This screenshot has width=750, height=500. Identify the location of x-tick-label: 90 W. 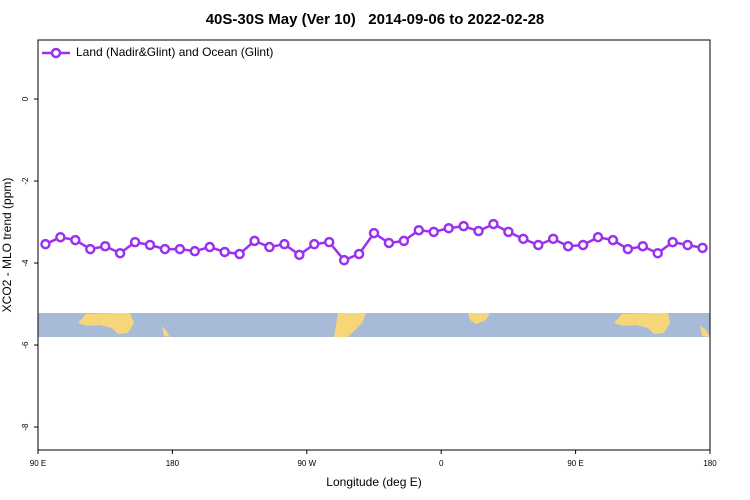
(306, 463).